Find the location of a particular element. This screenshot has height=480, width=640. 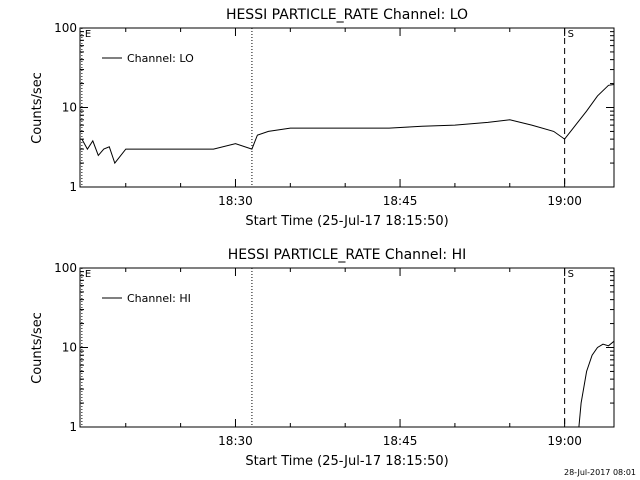

legend: Channel: HI is located at coordinates (146, 298).